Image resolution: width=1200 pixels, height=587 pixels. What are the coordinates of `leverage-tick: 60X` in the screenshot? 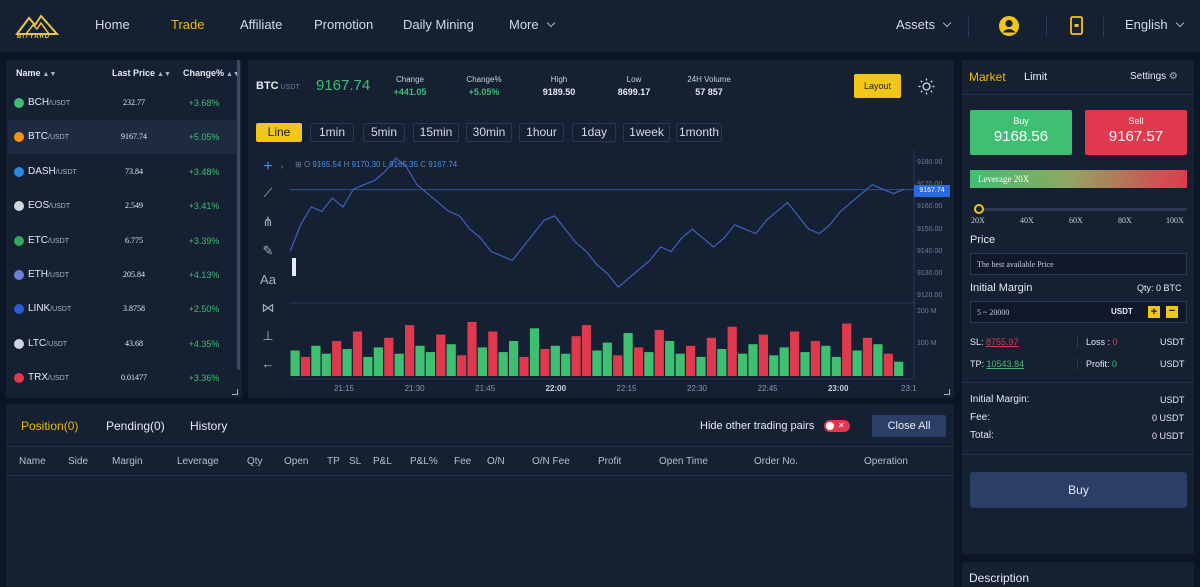 It's located at (1076, 220).